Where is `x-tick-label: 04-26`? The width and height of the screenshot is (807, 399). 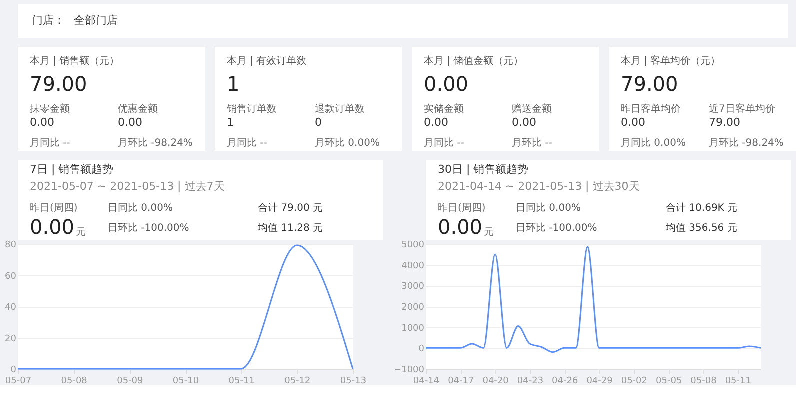
x-tick-label: 04-26 is located at coordinates (565, 381).